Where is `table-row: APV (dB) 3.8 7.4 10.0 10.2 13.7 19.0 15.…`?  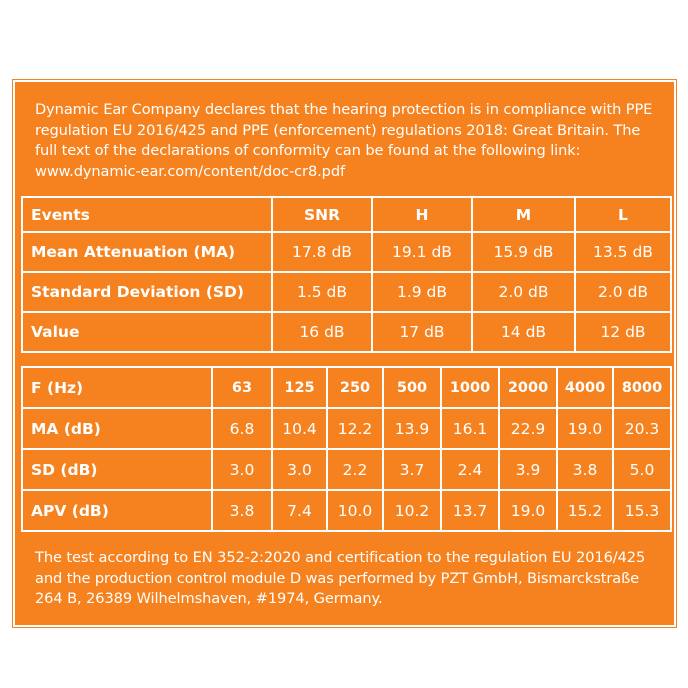 table-row: APV (dB) 3.8 7.4 10.0 10.2 13.7 19.0 15.… is located at coordinates (346, 510).